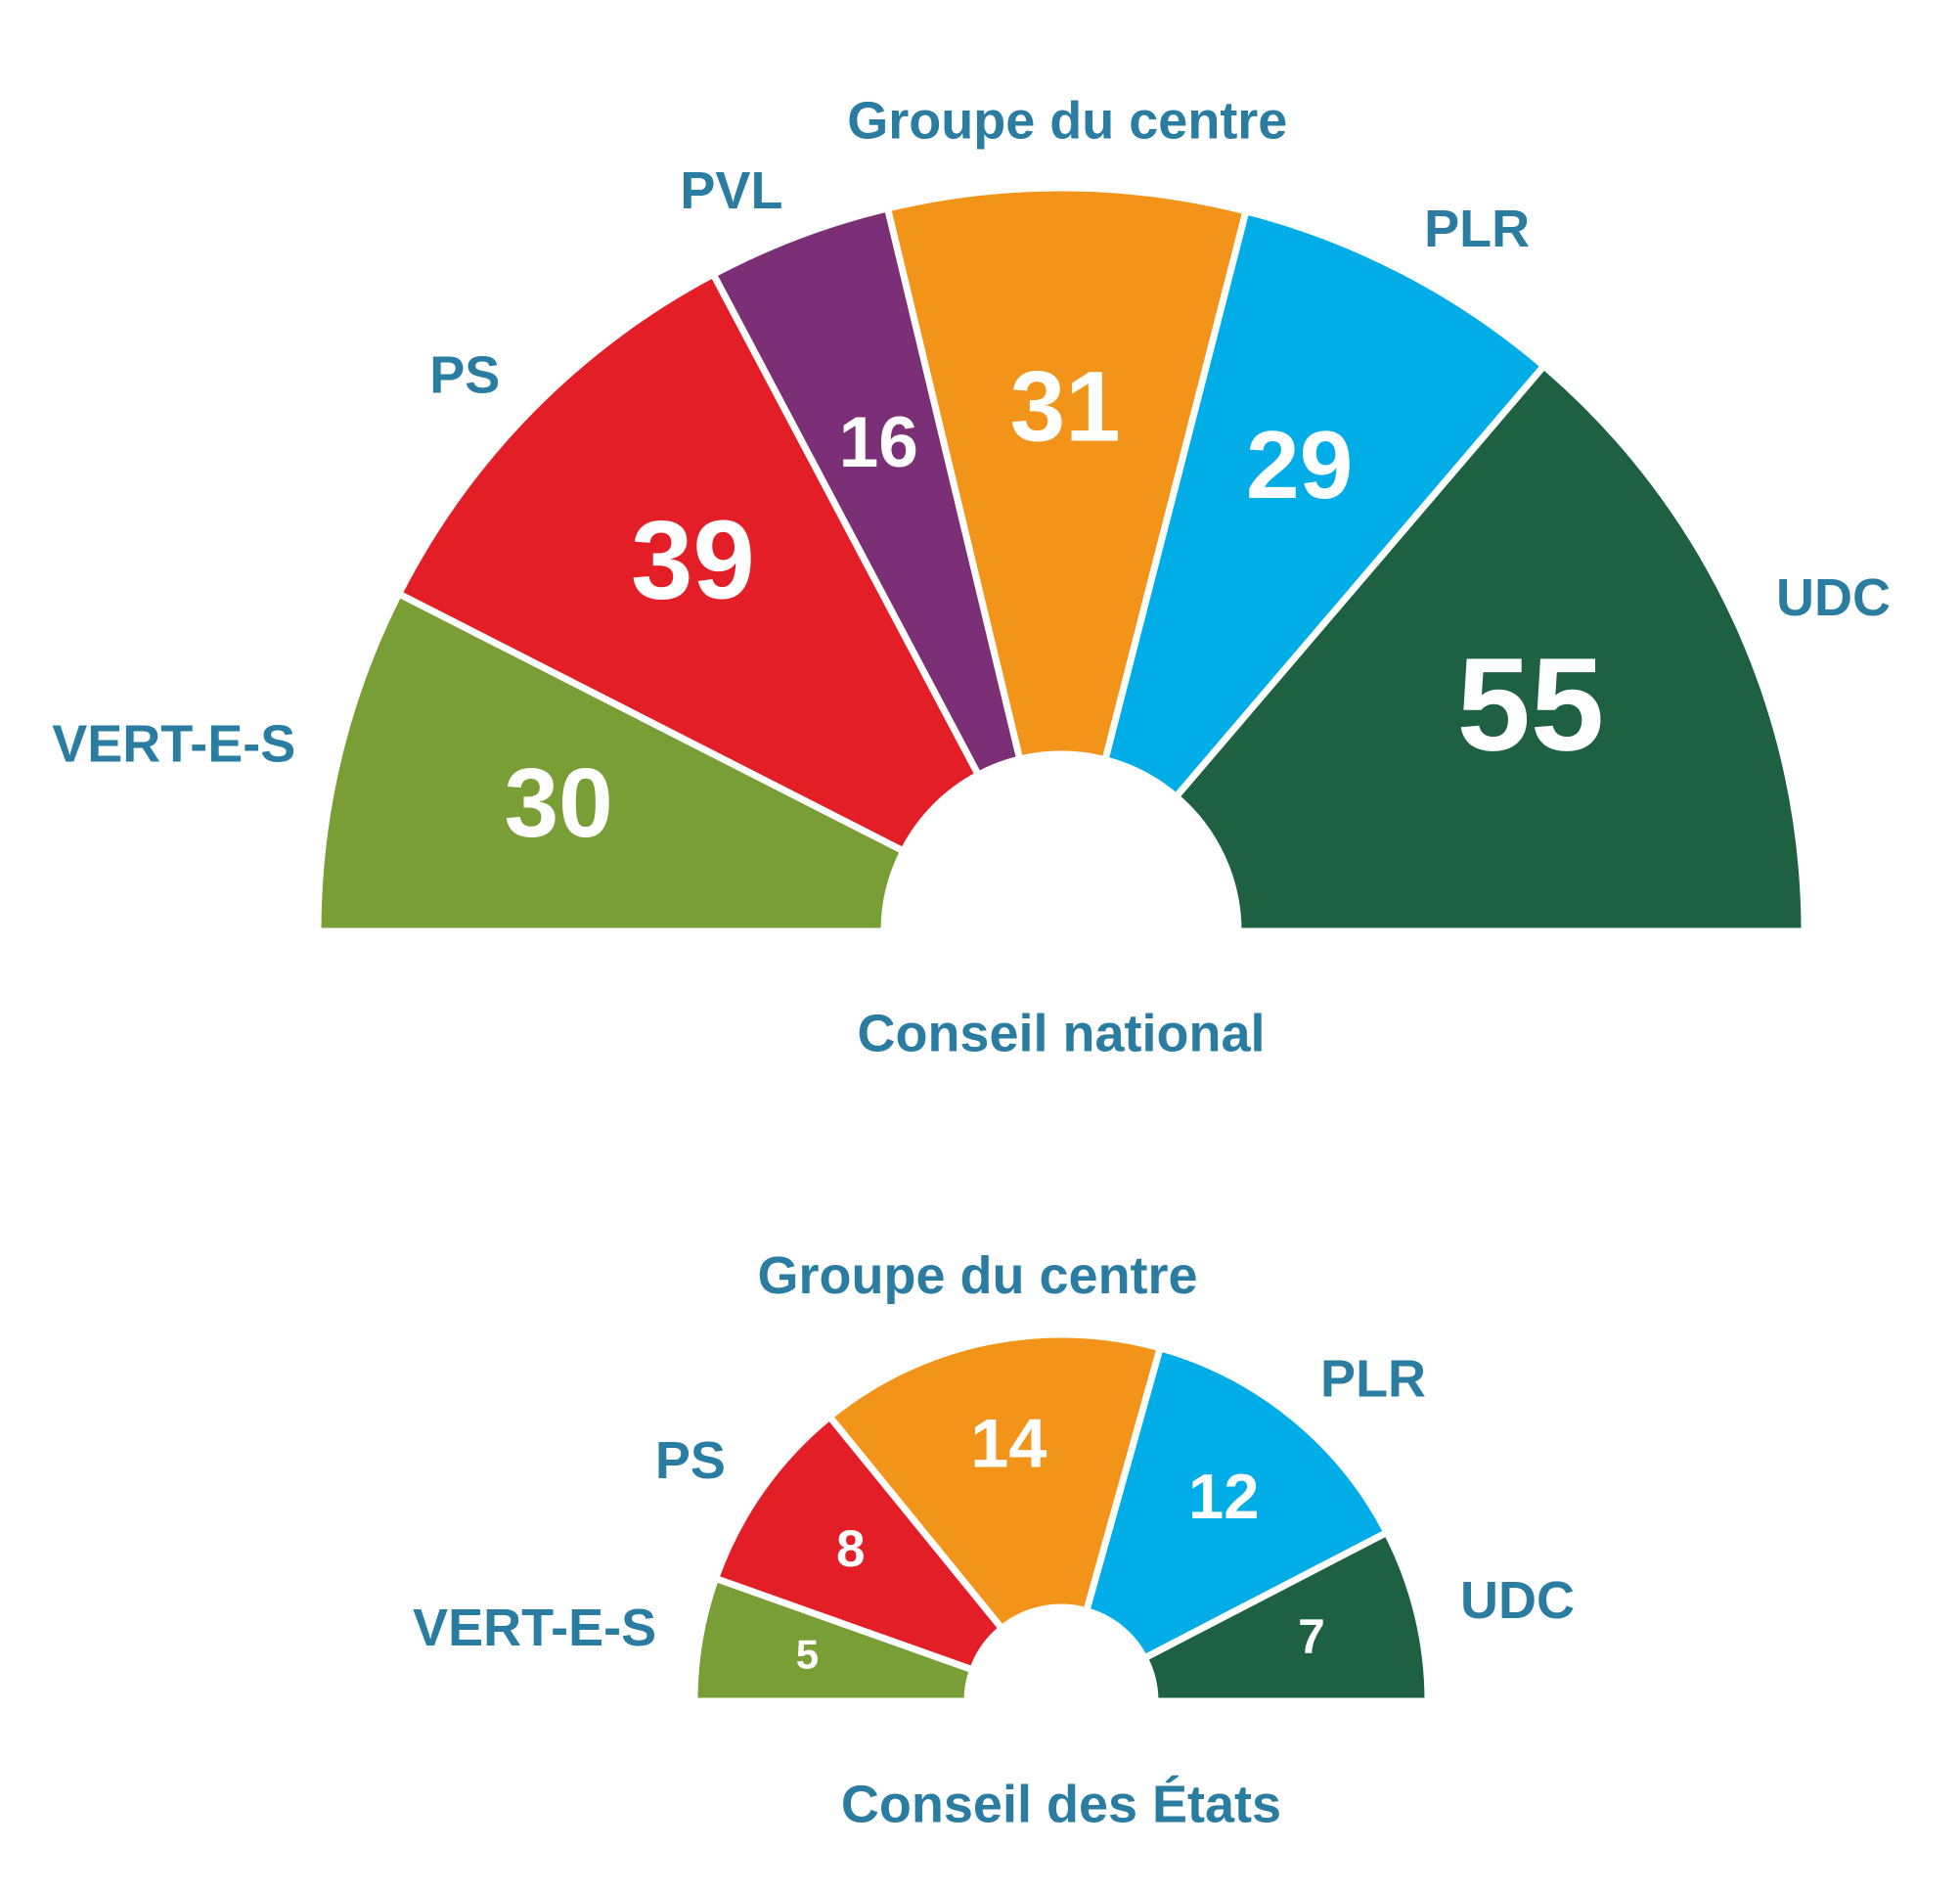 Image resolution: width=1960 pixels, height=1893 pixels. I want to click on category-label: PVL, so click(731, 190).